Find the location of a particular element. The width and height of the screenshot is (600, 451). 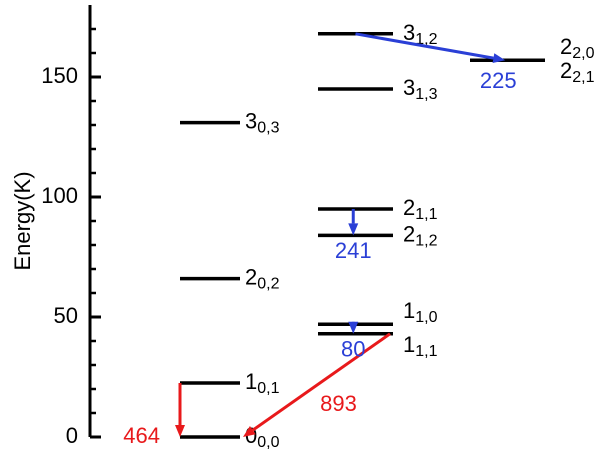

level-label-sub: 0,0 is located at coordinates (268, 442).